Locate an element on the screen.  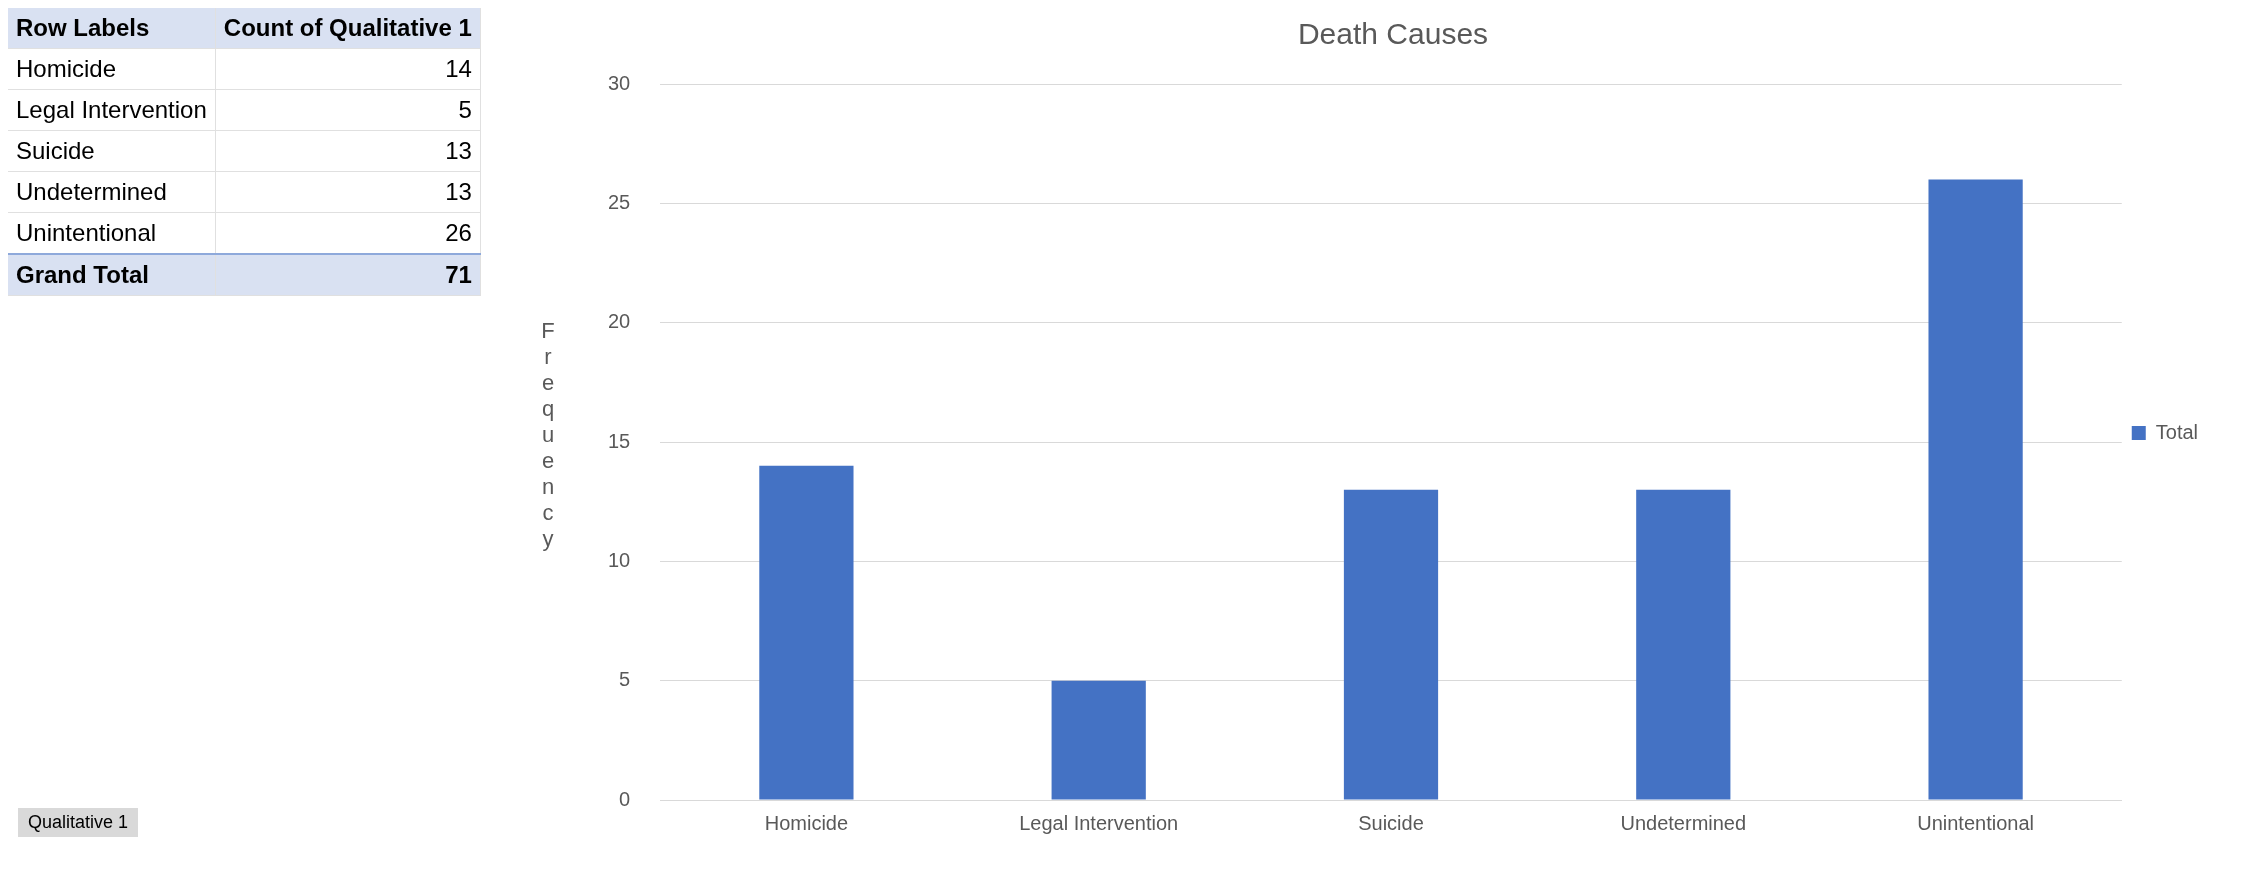
category-label: Legal Intervention is located at coordinates (111, 109).